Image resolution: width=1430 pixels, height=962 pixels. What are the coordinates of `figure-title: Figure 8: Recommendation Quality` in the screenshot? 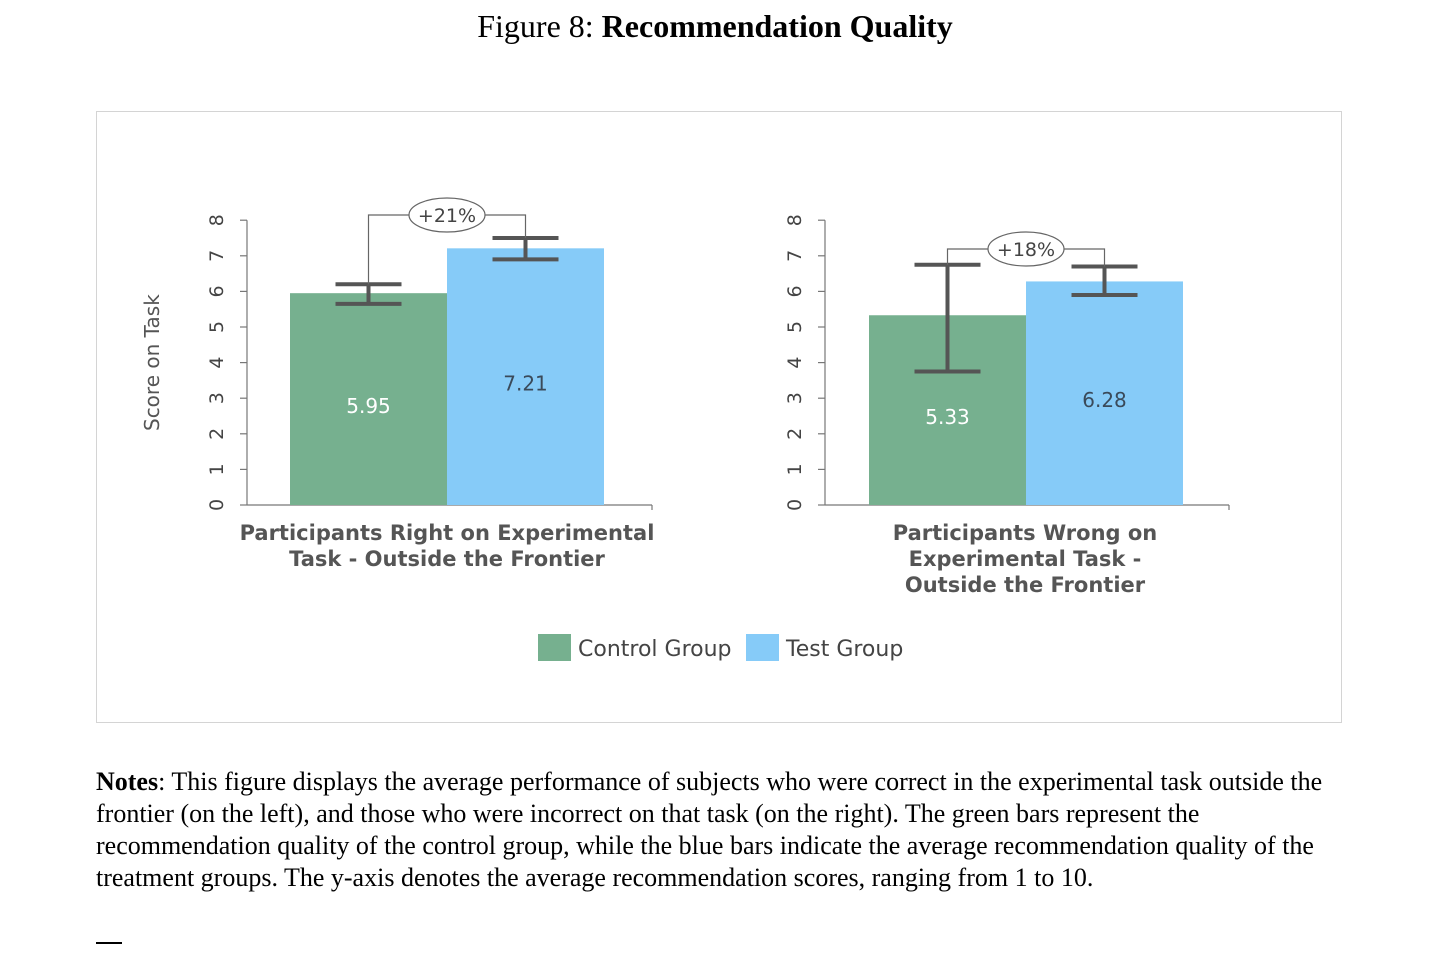 It's located at (715, 26).